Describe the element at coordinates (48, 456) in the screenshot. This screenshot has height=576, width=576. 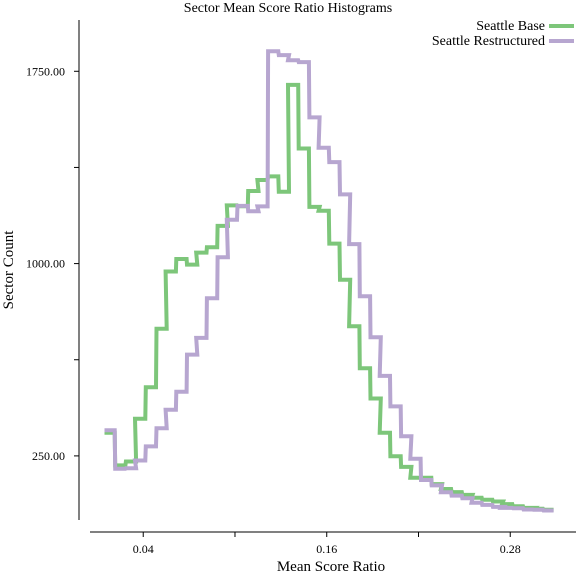
I see `y-tick-label-0: 250.00` at that location.